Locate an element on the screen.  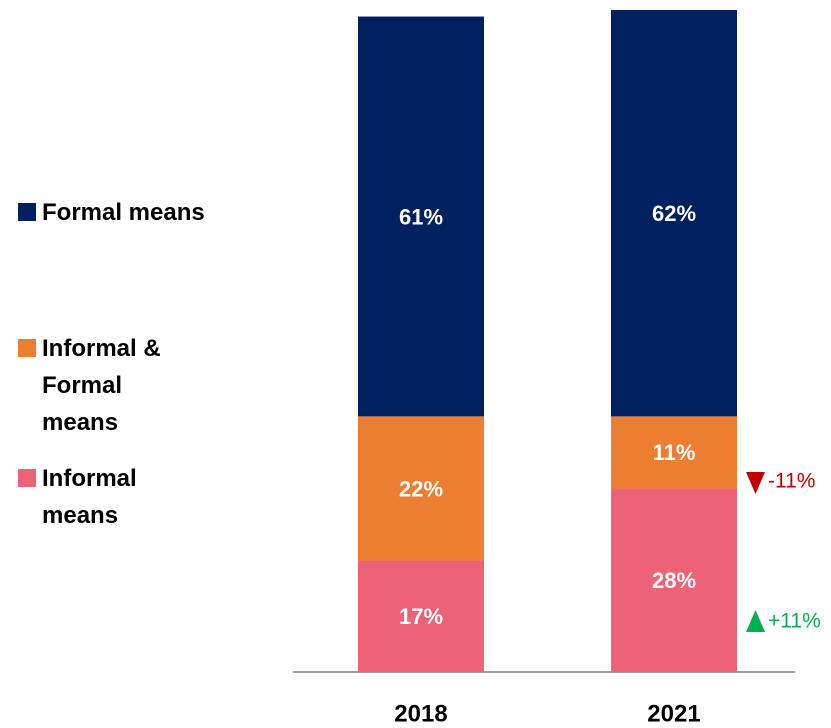
value-label: 22% is located at coordinates (421, 488).